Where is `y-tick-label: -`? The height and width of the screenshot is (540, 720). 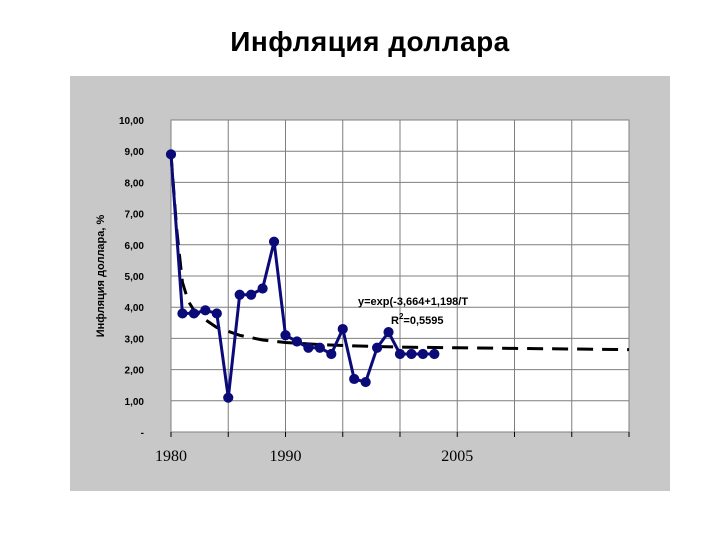
y-tick-label: - is located at coordinates (142, 433).